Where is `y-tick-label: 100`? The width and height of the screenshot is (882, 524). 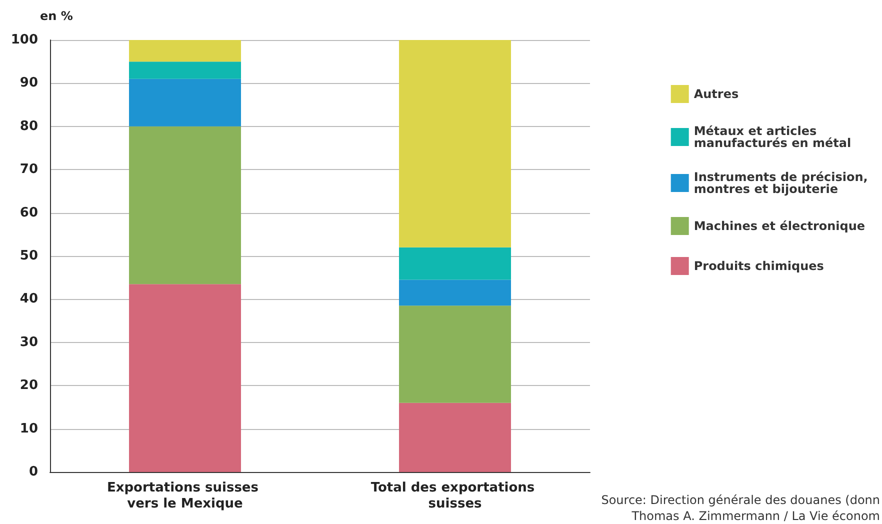 y-tick-label: 100 is located at coordinates (24, 40).